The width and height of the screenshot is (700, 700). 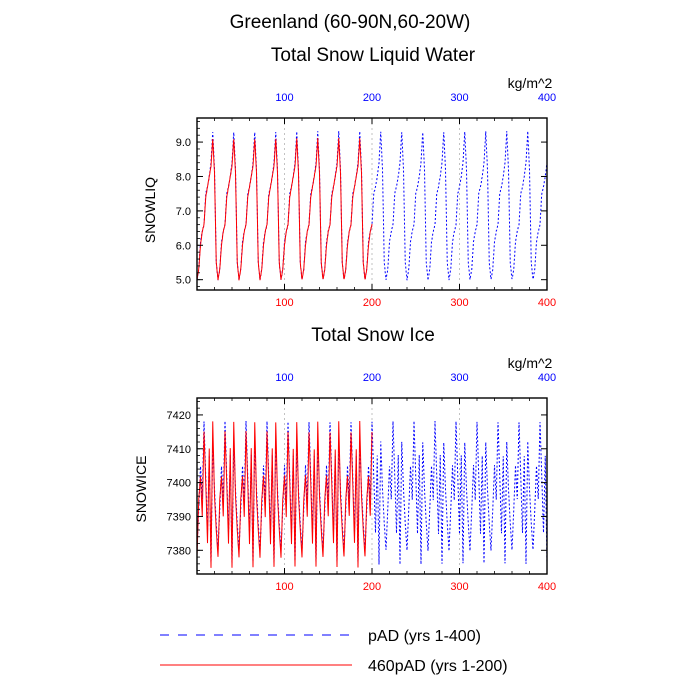 What do you see at coordinates (183, 281) in the screenshot?
I see `y-tick-label: 5.0` at bounding box center [183, 281].